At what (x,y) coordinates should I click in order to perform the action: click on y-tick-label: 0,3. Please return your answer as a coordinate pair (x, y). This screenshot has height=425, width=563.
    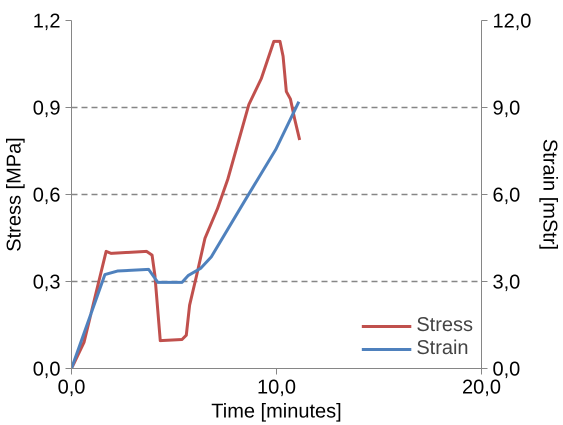
    Looking at the image, I should click on (46, 283).